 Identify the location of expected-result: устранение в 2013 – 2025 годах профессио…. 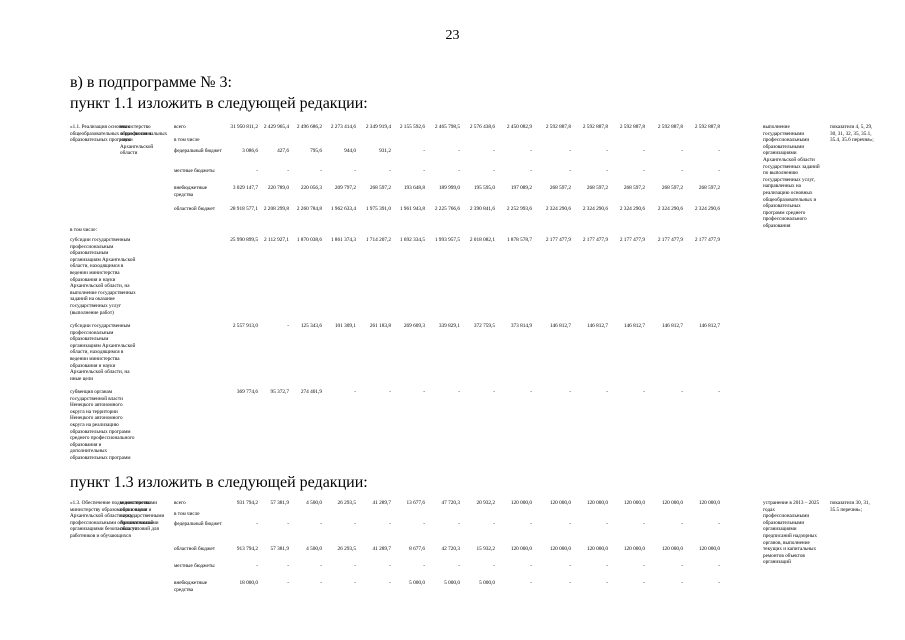
(791, 533).